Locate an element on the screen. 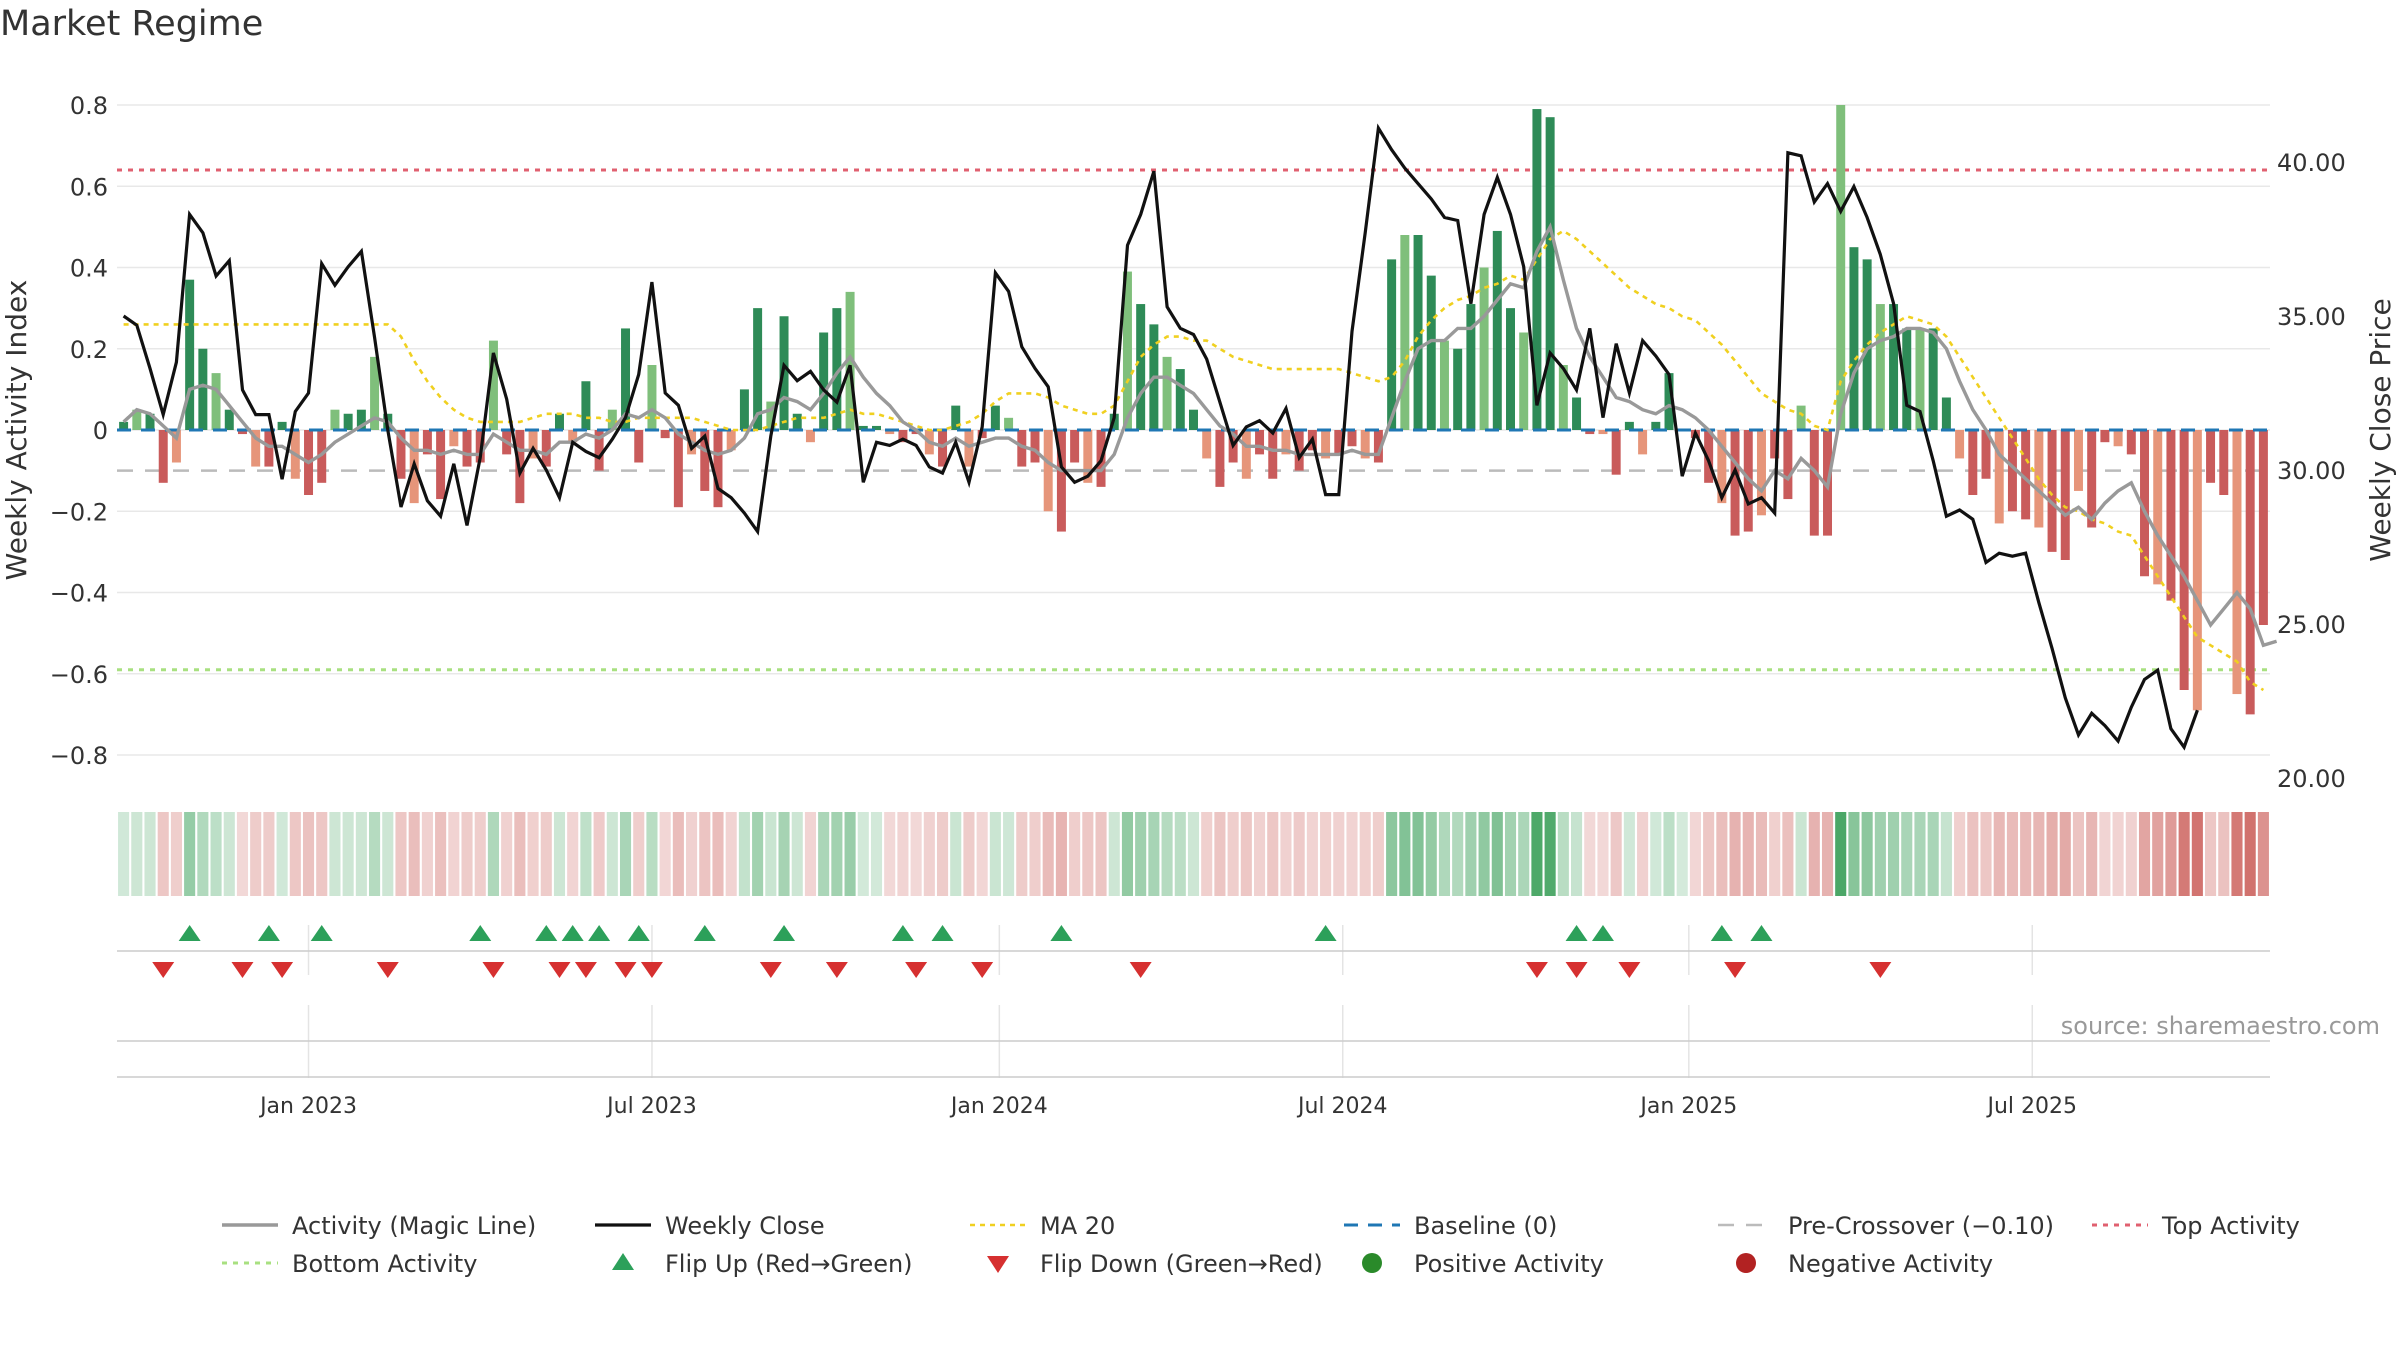  legend-label: Bottom Activity is located at coordinates (384, 1264).